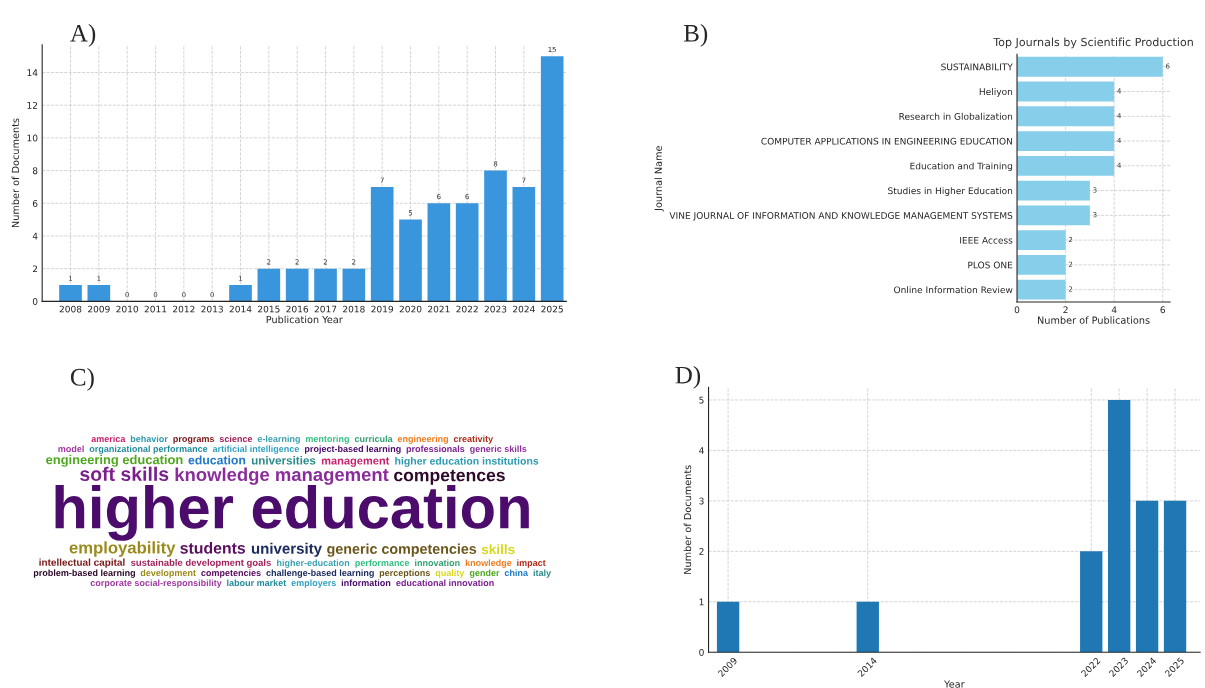 The image size is (1205, 688). I want to click on text: knowledge management, so click(282, 476).